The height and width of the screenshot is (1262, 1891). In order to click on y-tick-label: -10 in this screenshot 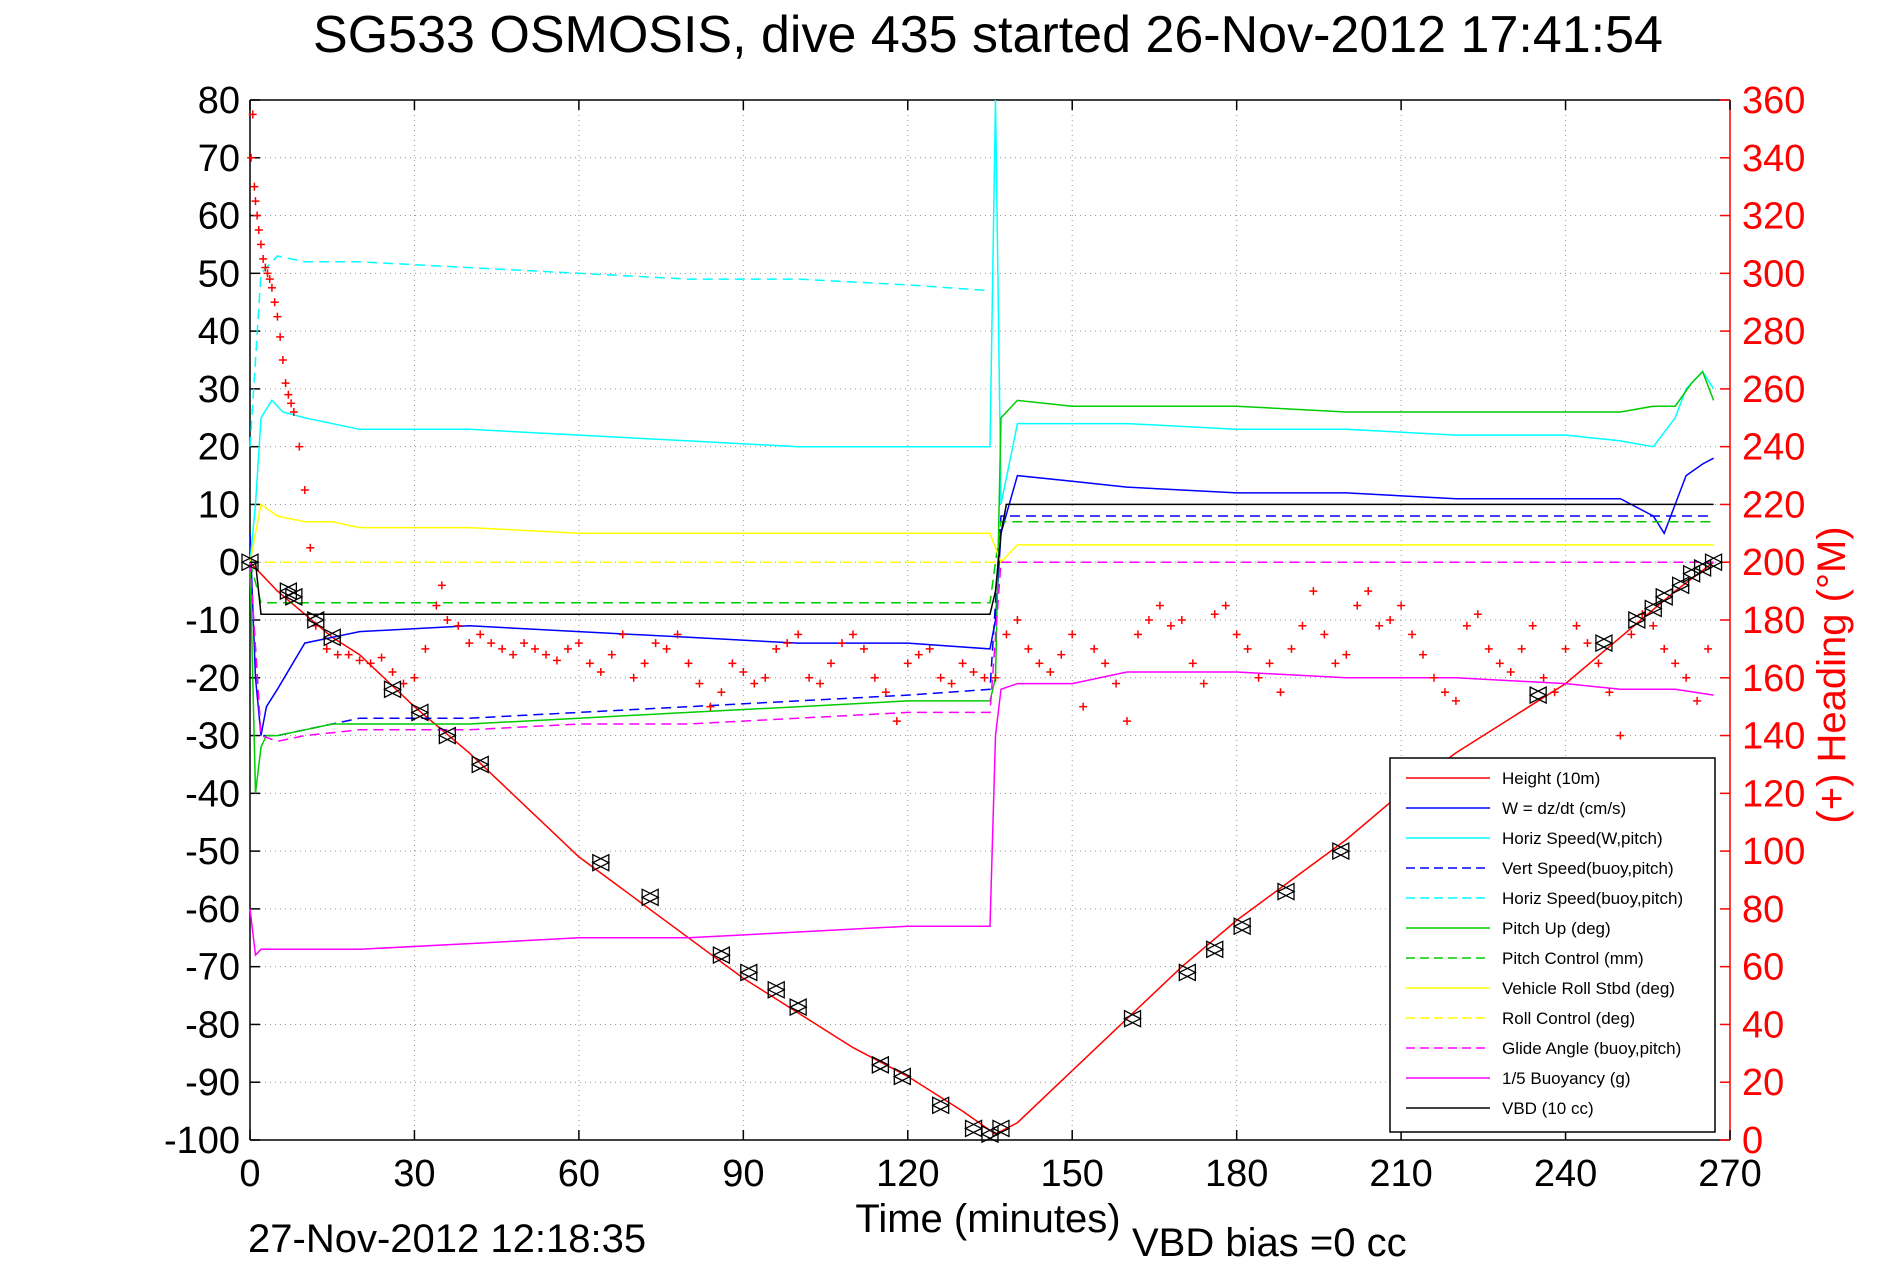, I will do `click(212, 621)`.